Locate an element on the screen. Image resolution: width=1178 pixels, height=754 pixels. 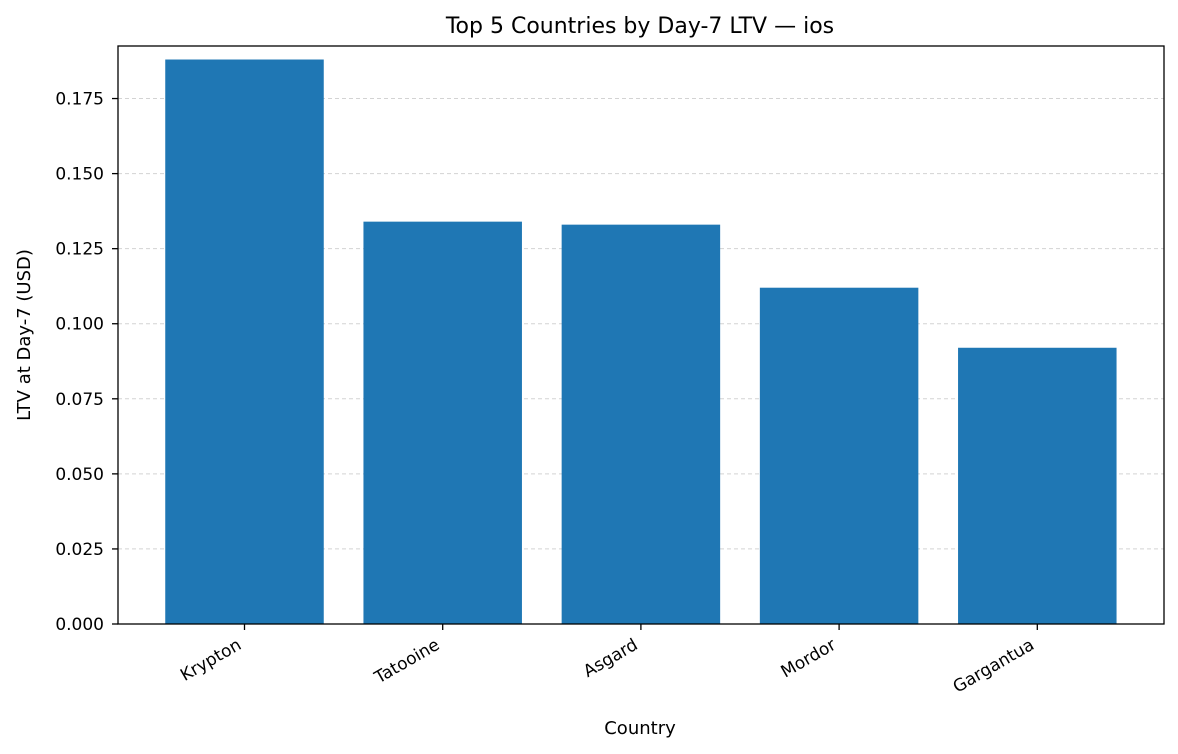
bar-asgard is located at coordinates (641, 424).